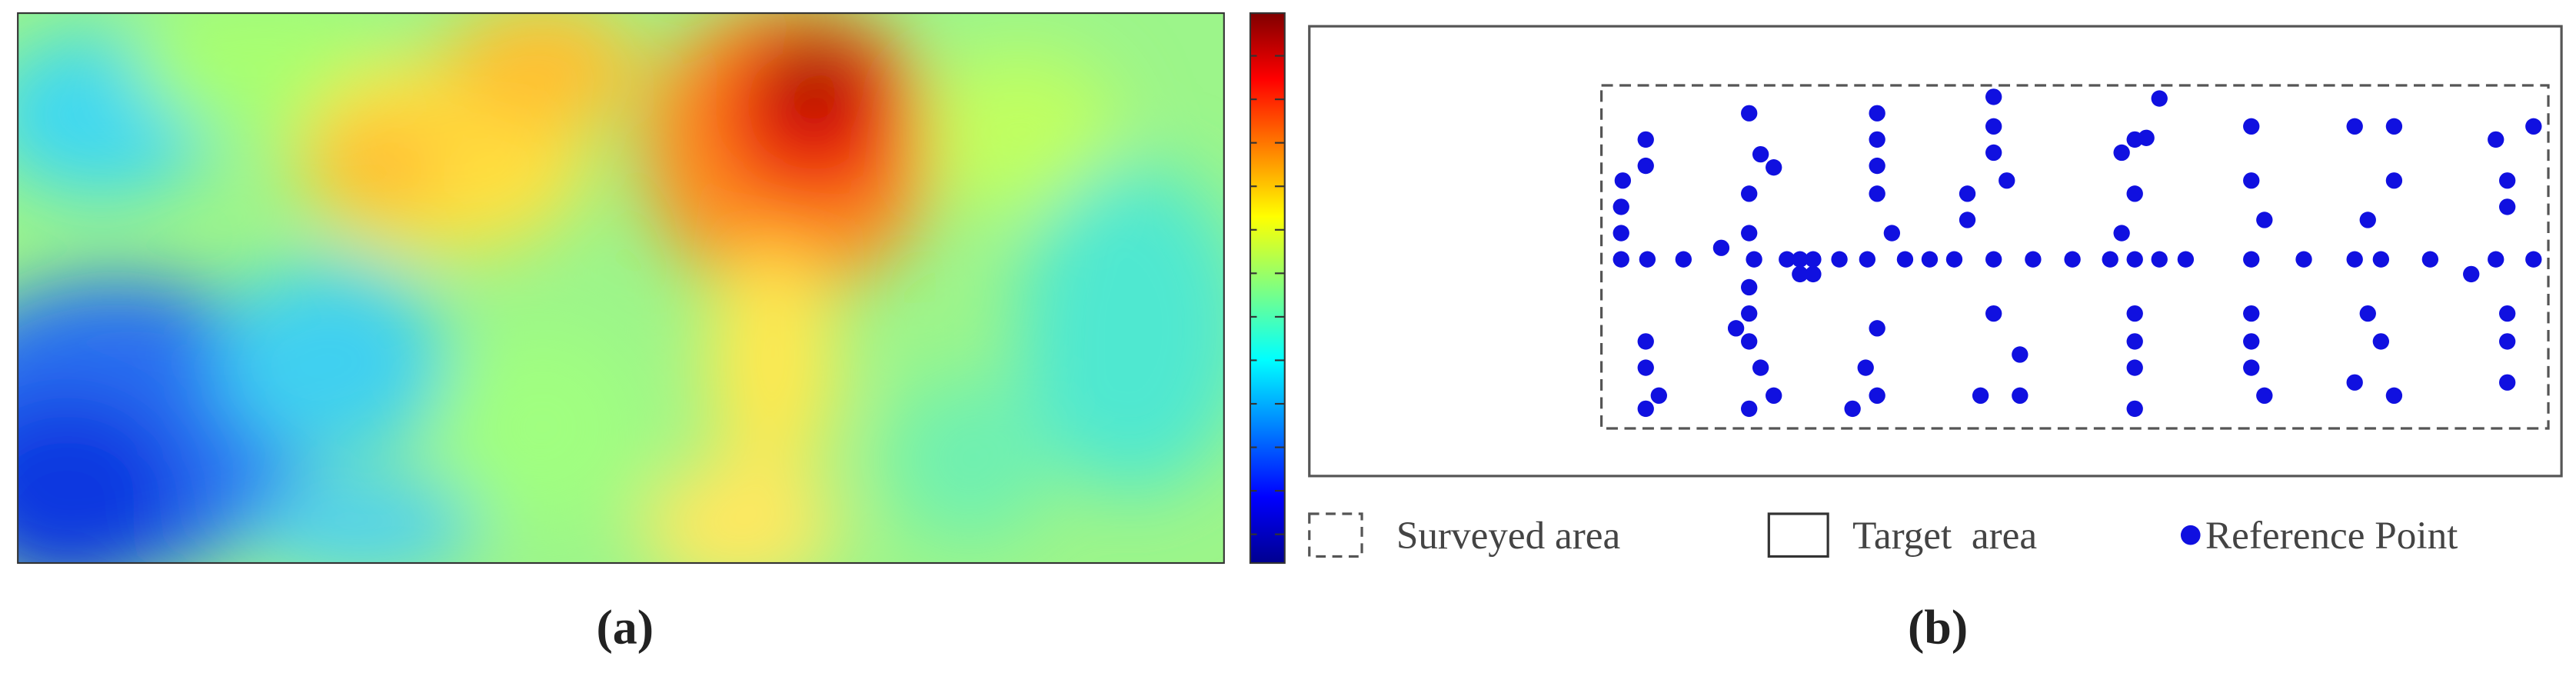 Image resolution: width=2576 pixels, height=673 pixels. What do you see at coordinates (2190, 535) in the screenshot?
I see `legend-swatch-point` at bounding box center [2190, 535].